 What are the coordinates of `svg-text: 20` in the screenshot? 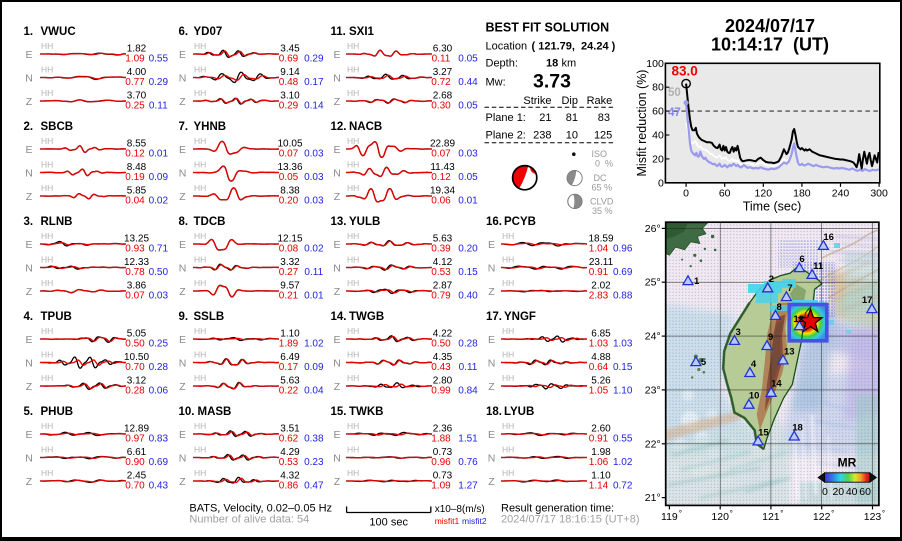 It's located at (658, 159).